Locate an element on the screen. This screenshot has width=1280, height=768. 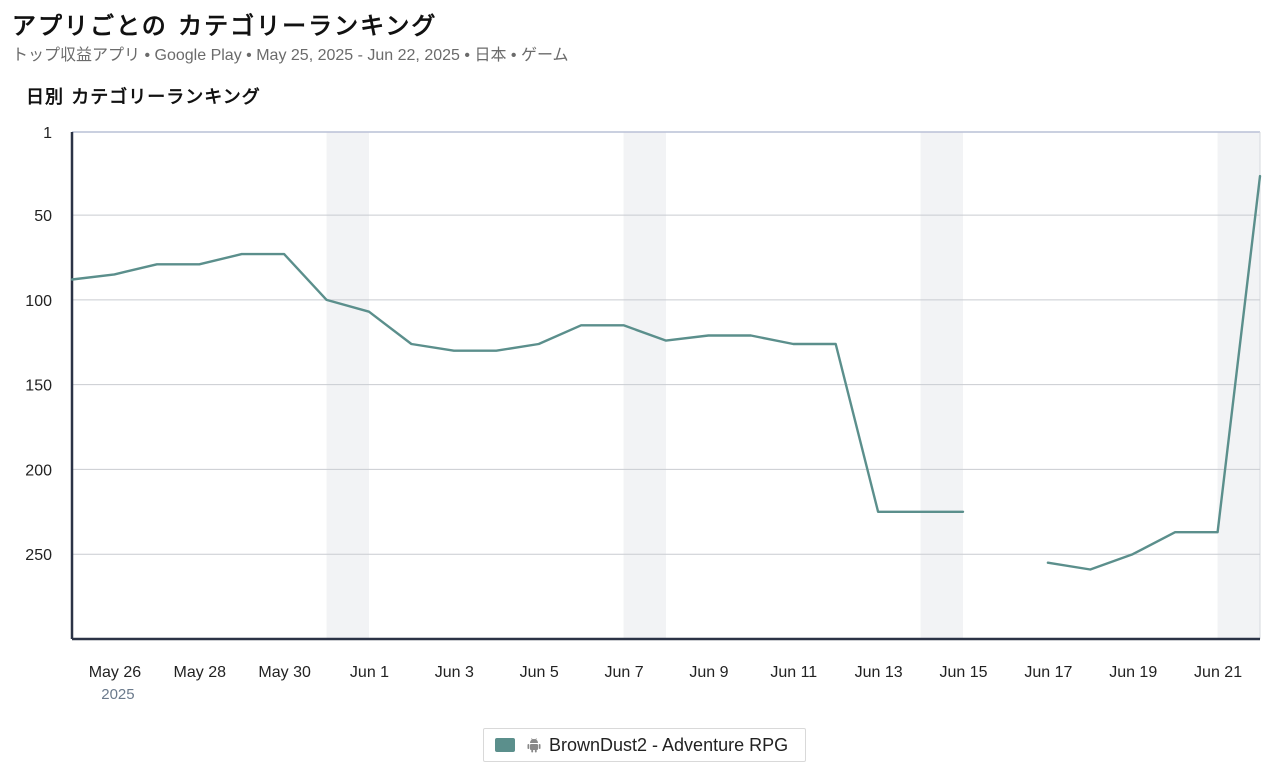
legend-swatch is located at coordinates (505, 745).